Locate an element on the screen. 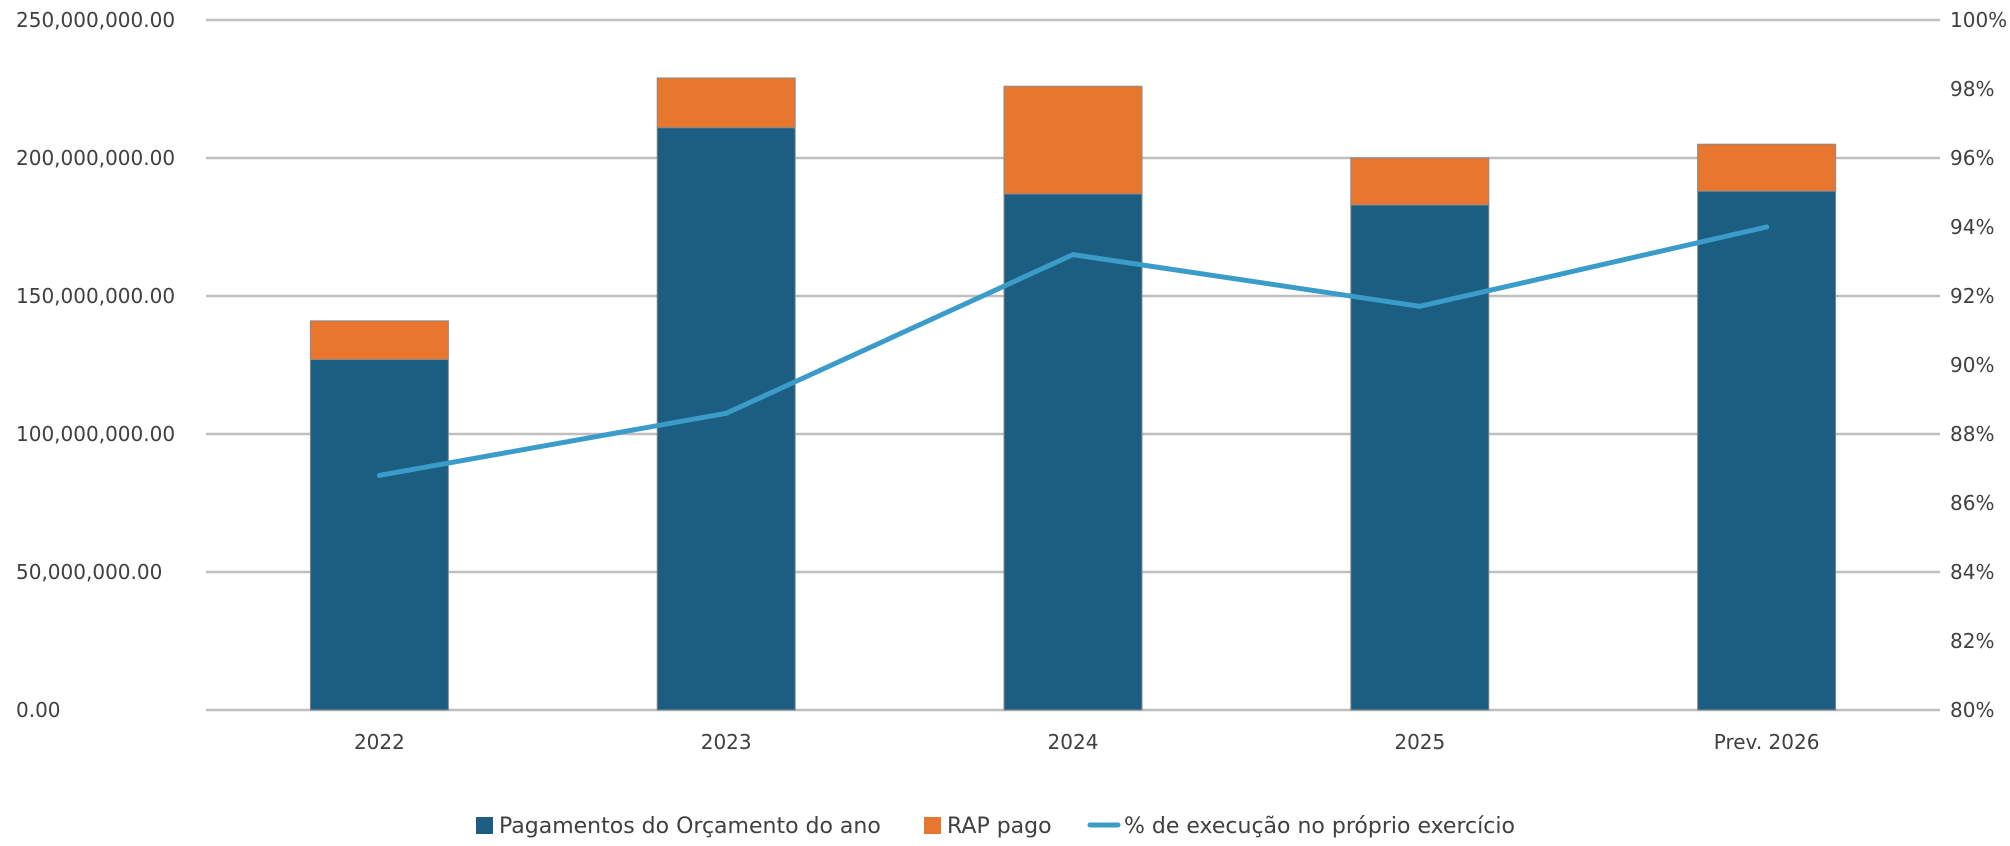  legend-swatch-rap-pago is located at coordinates (932, 825).